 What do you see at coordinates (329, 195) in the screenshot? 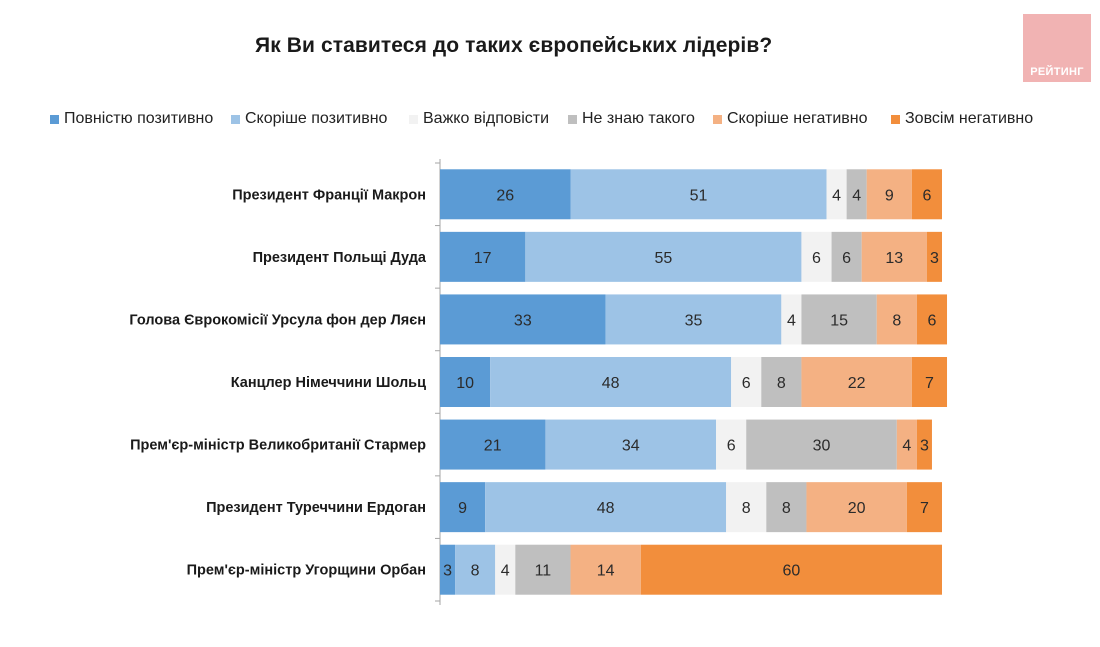
I see `category-label: Президент Франції Макрон` at bounding box center [329, 195].